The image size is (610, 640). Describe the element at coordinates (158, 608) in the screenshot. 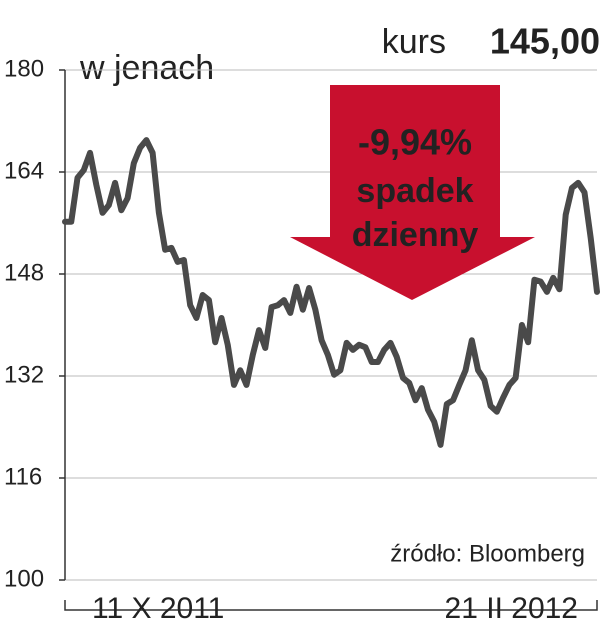

I see `x-tick-label: 11 X 2011` at that location.